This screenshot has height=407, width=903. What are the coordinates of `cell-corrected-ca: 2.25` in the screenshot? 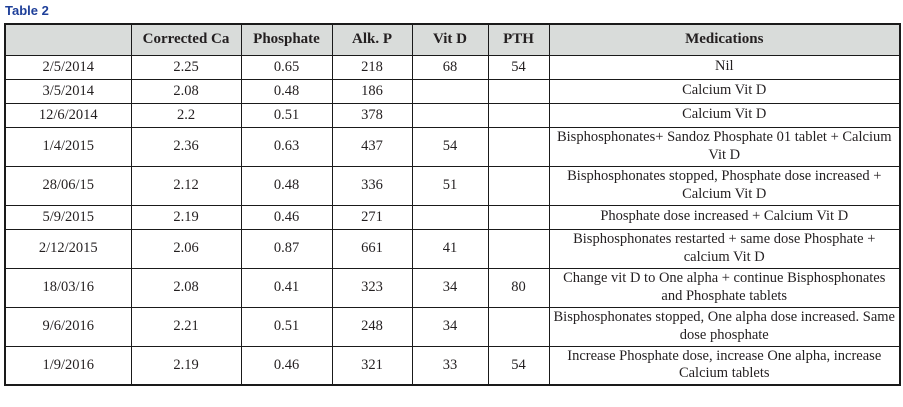 It's located at (186, 67).